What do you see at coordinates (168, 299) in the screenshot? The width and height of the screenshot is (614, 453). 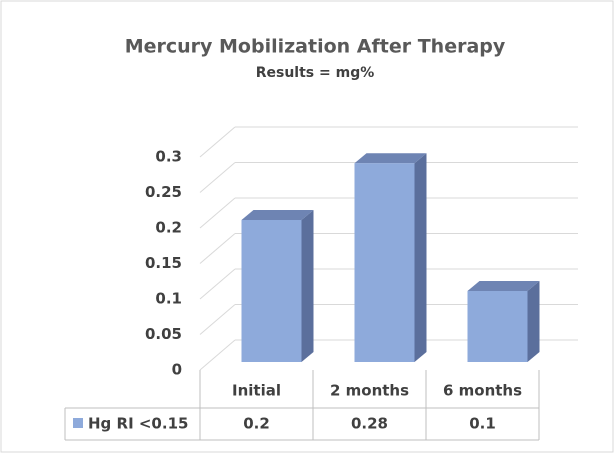 I see `y-tick-label: 0.1` at bounding box center [168, 299].